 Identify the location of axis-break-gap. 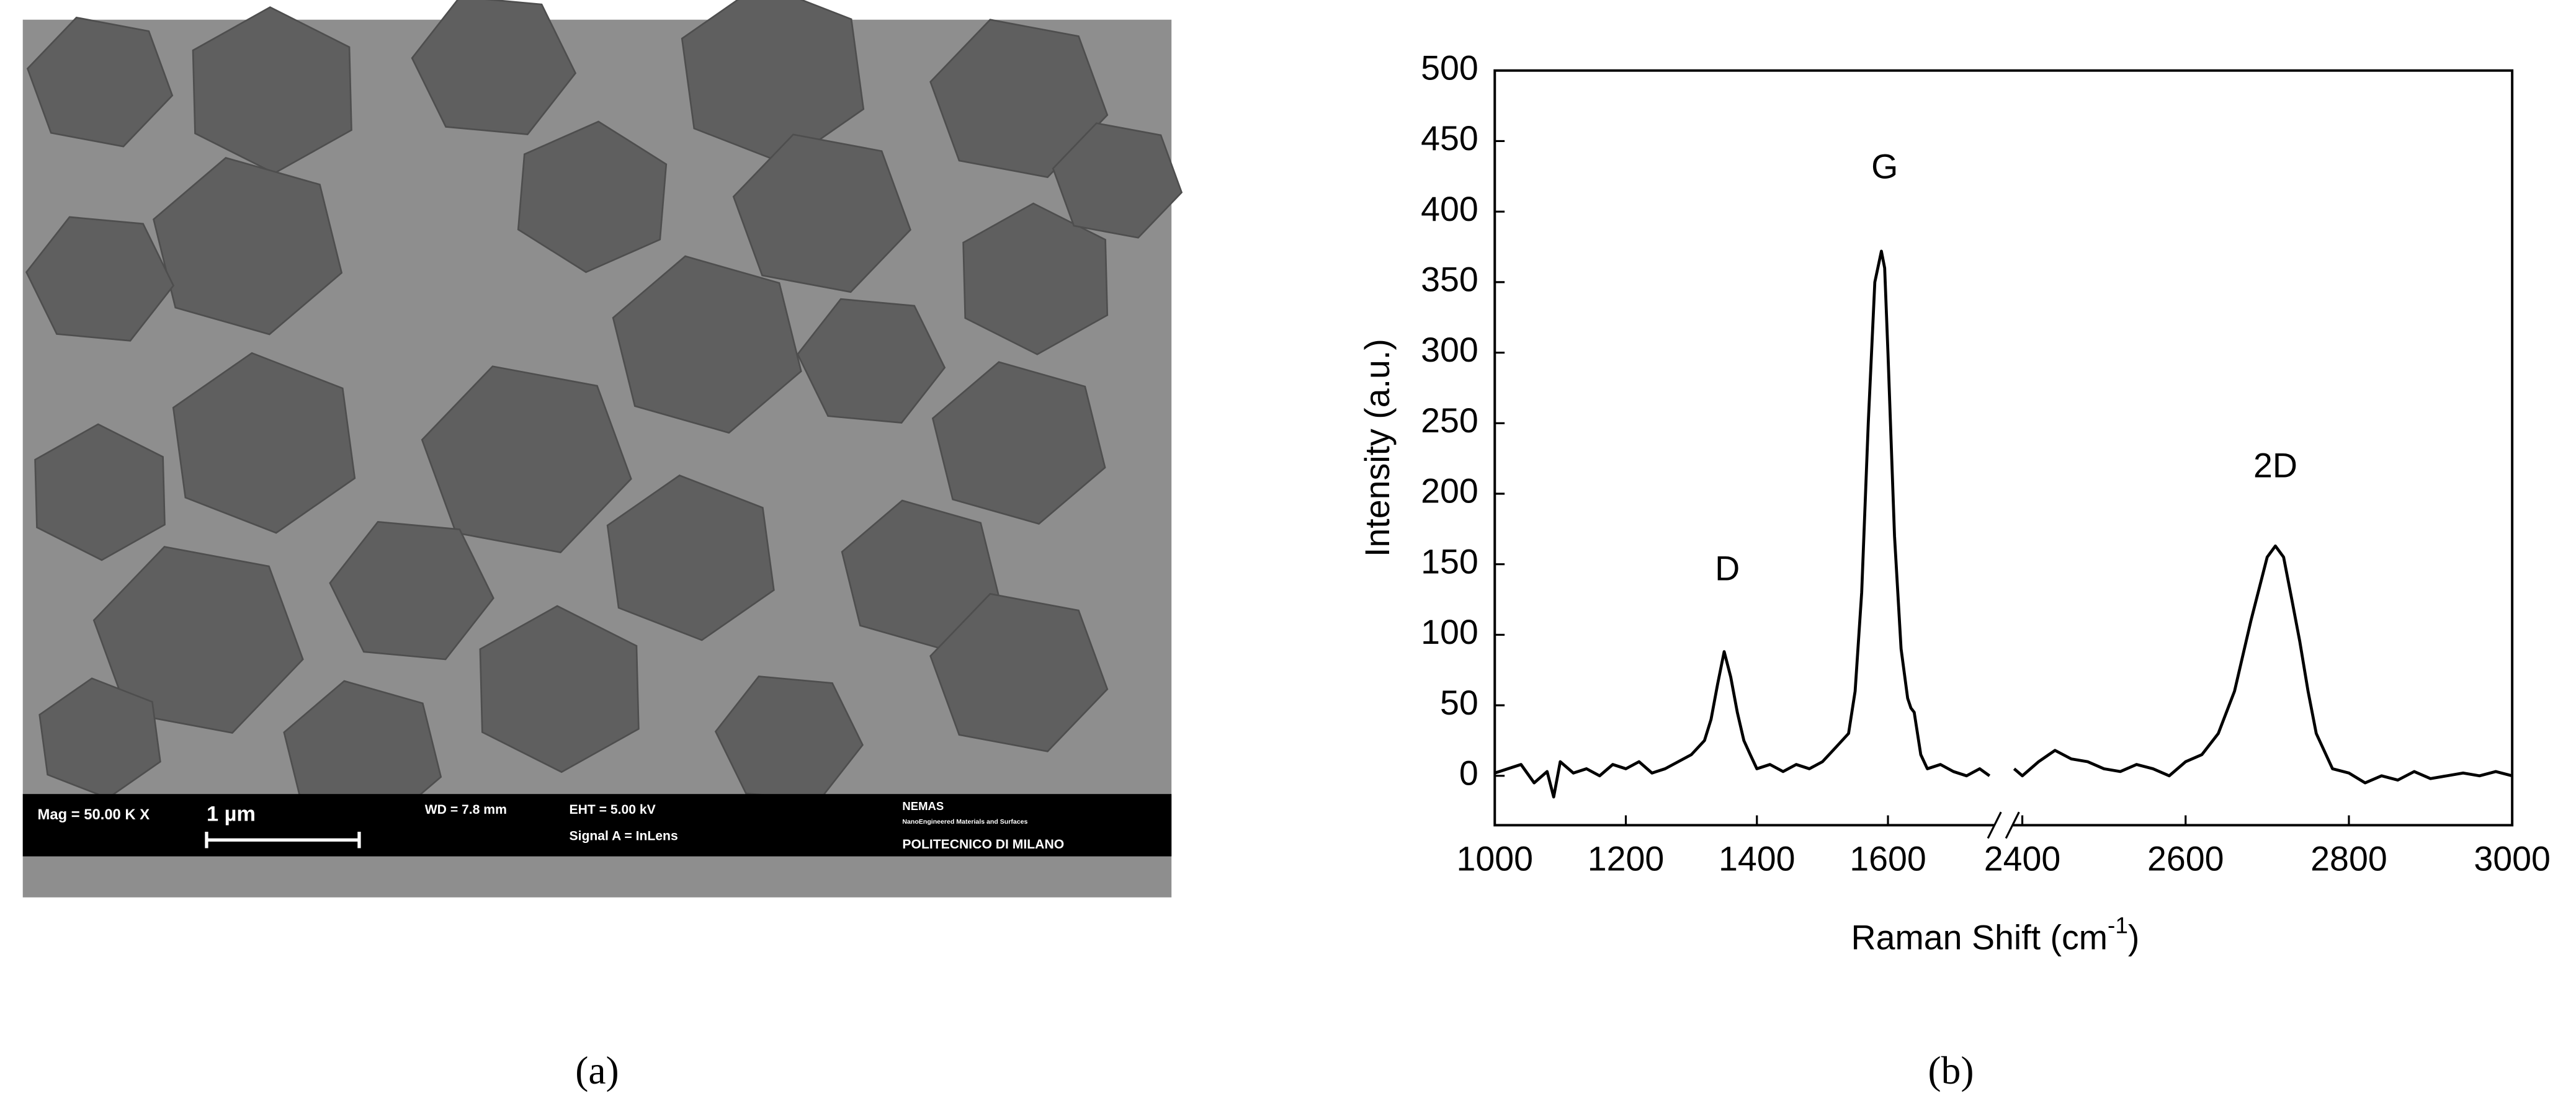
(2003, 826).